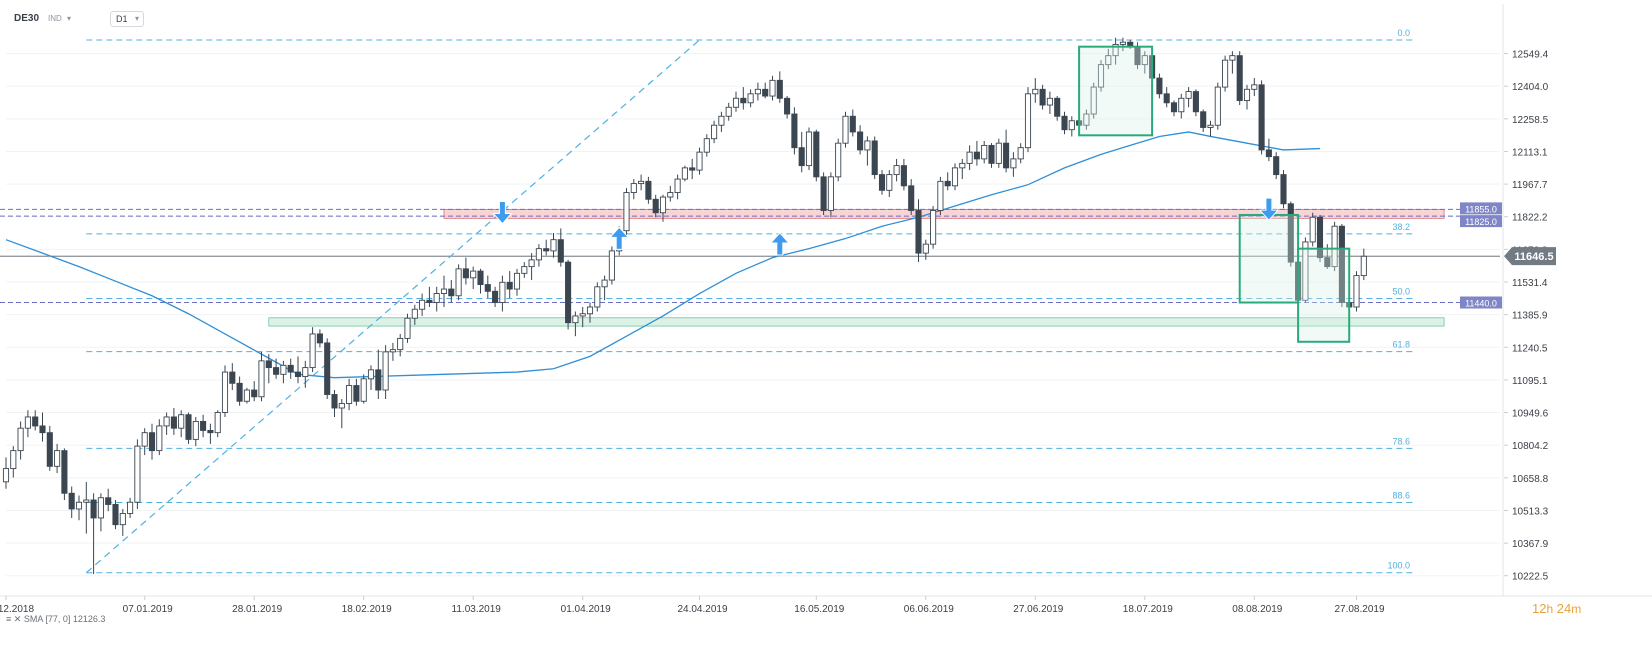  I want to click on timer-minutes-unit: m, so click(1576, 609).